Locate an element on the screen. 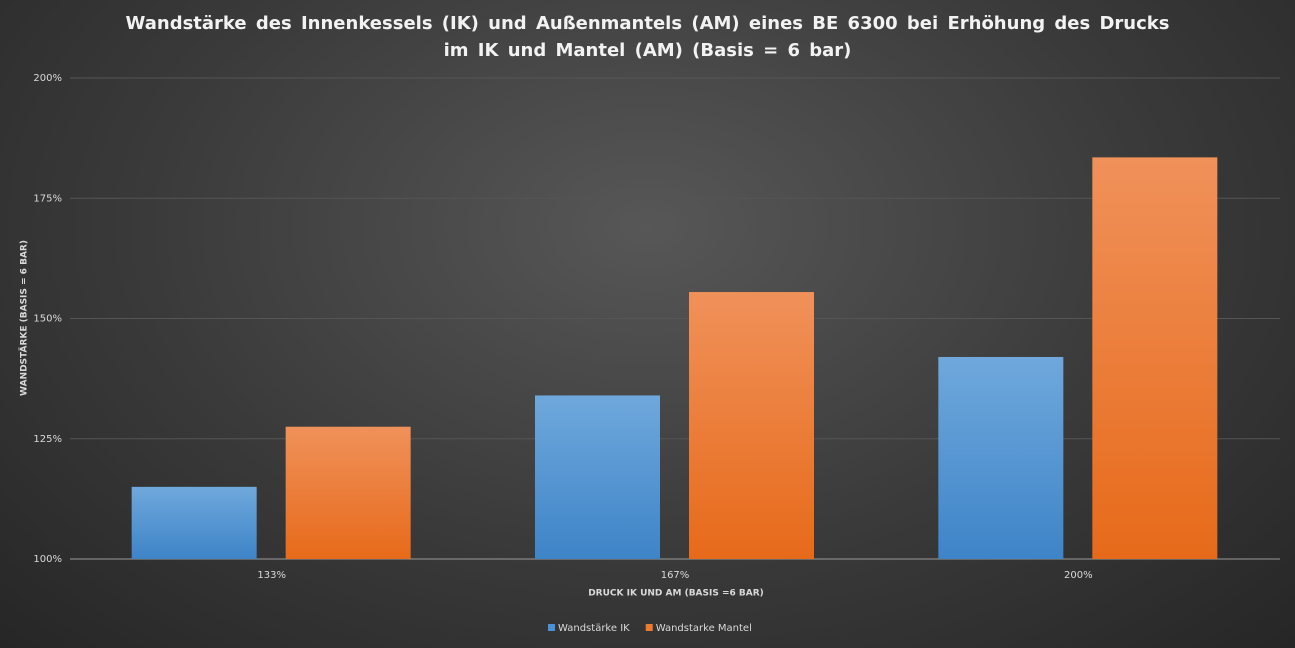  legend-label: Wandstarke Mantel is located at coordinates (704, 628).